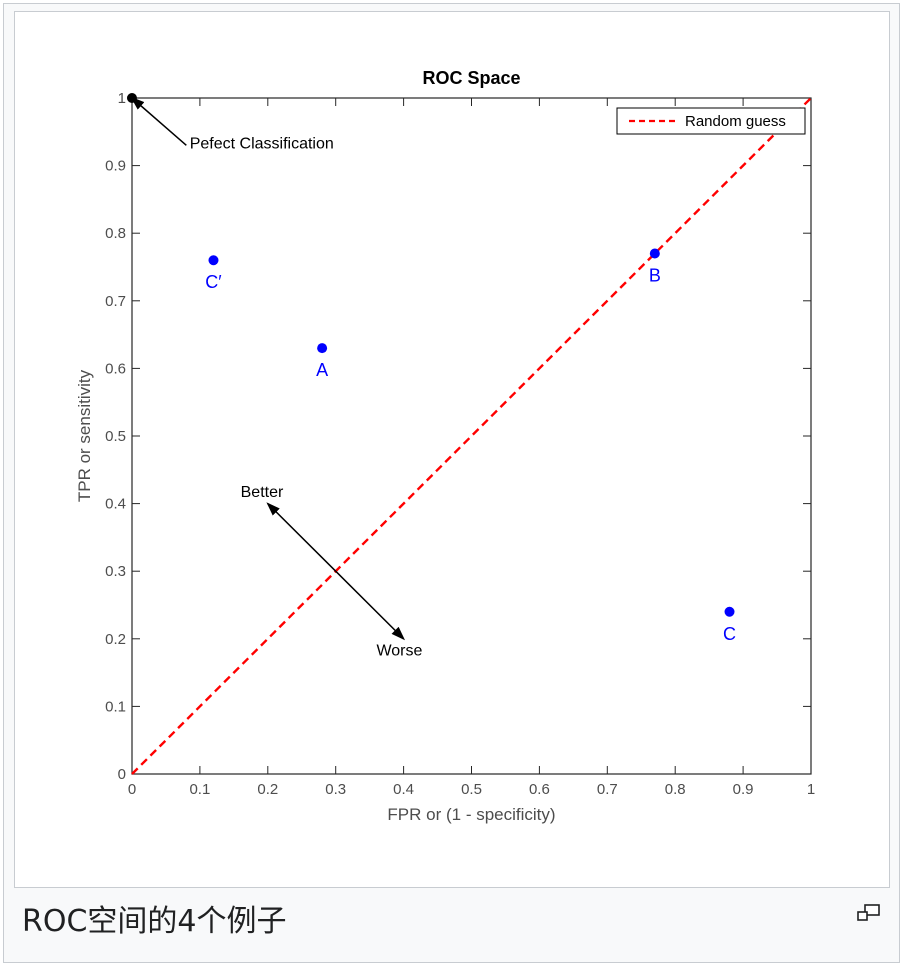  I want to click on data-point-label: C′, so click(213, 282).